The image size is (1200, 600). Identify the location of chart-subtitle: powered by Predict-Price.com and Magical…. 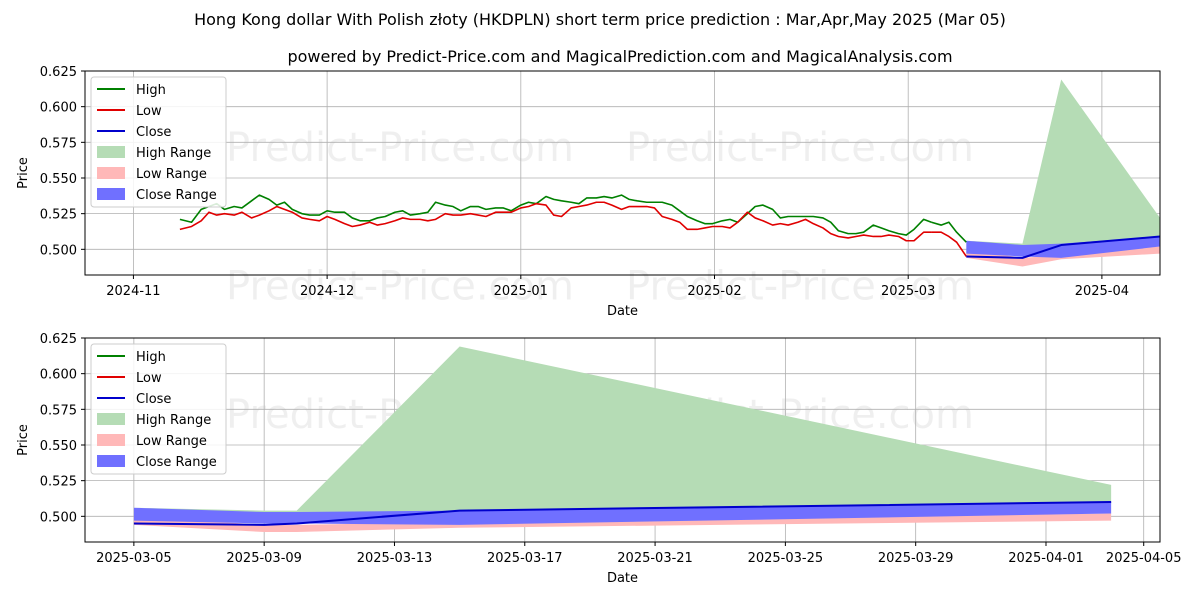
(619, 56).